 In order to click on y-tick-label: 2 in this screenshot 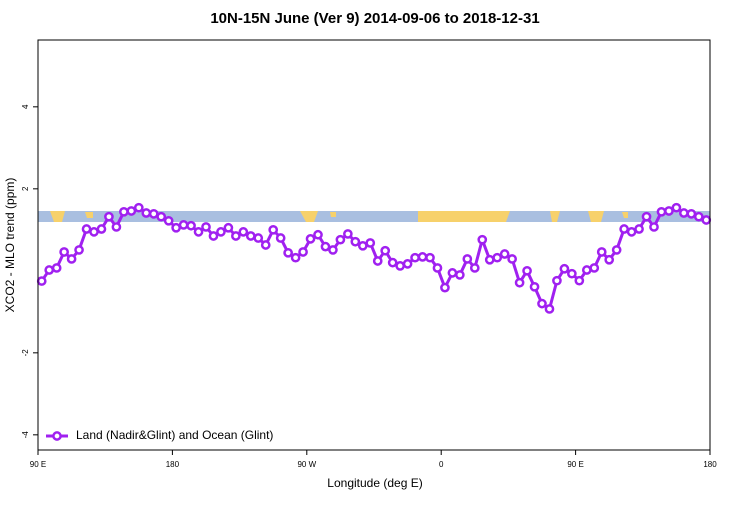, I will do `click(25, 188)`.